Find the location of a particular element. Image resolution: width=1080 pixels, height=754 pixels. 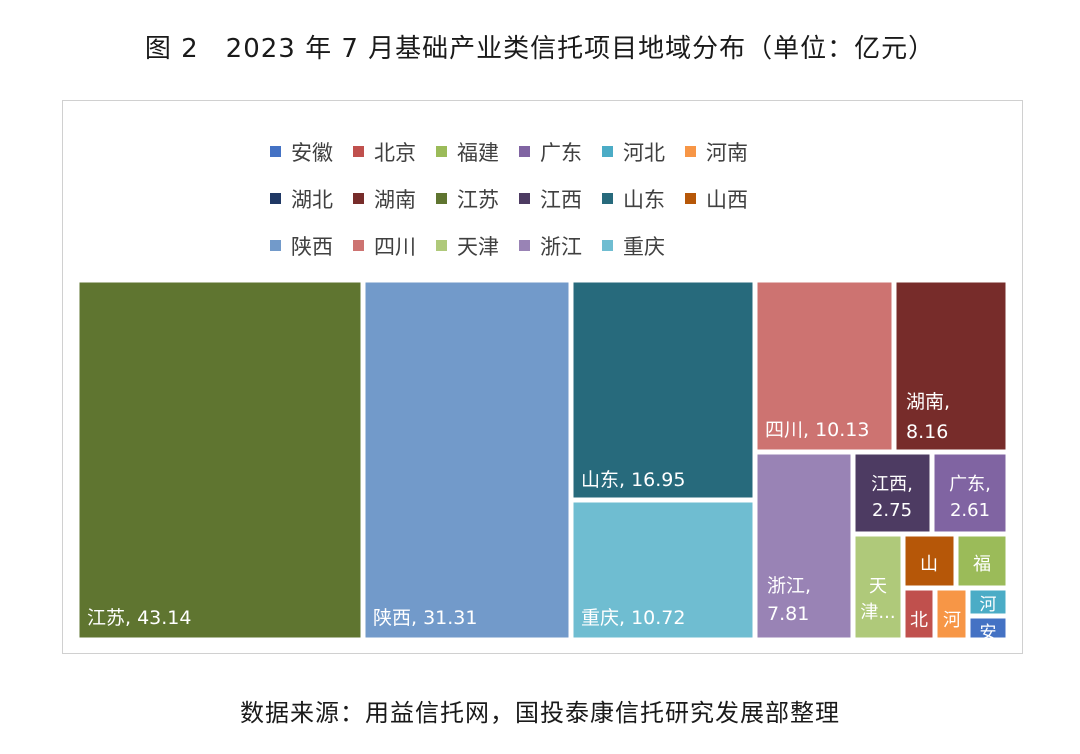

legend-label: 四川 is located at coordinates (395, 246).